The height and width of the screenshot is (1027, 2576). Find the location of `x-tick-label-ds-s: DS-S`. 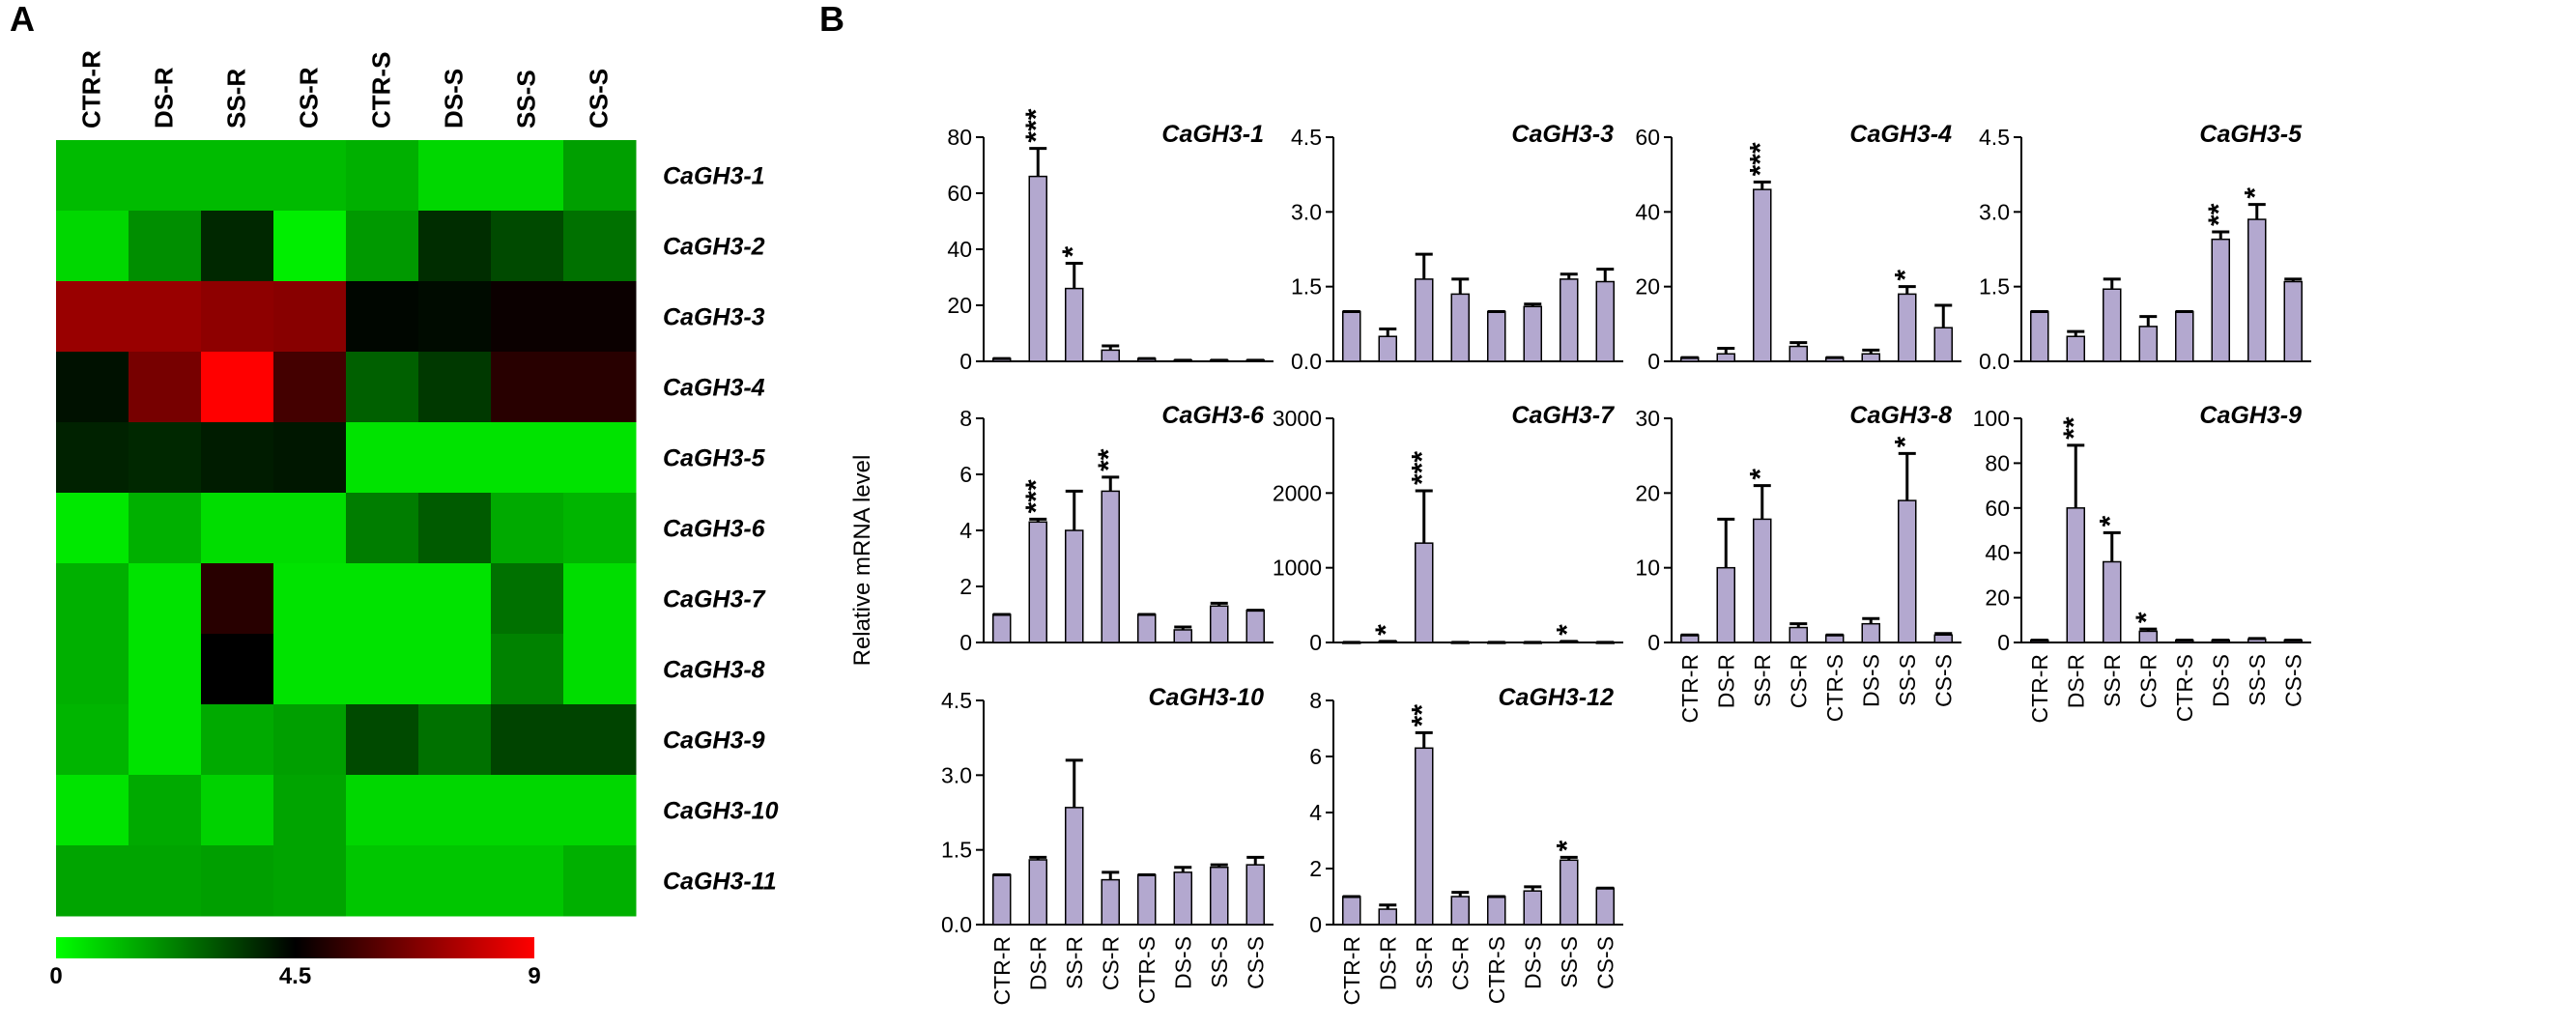

x-tick-label-ds-s: DS-S is located at coordinates (1533, 962).